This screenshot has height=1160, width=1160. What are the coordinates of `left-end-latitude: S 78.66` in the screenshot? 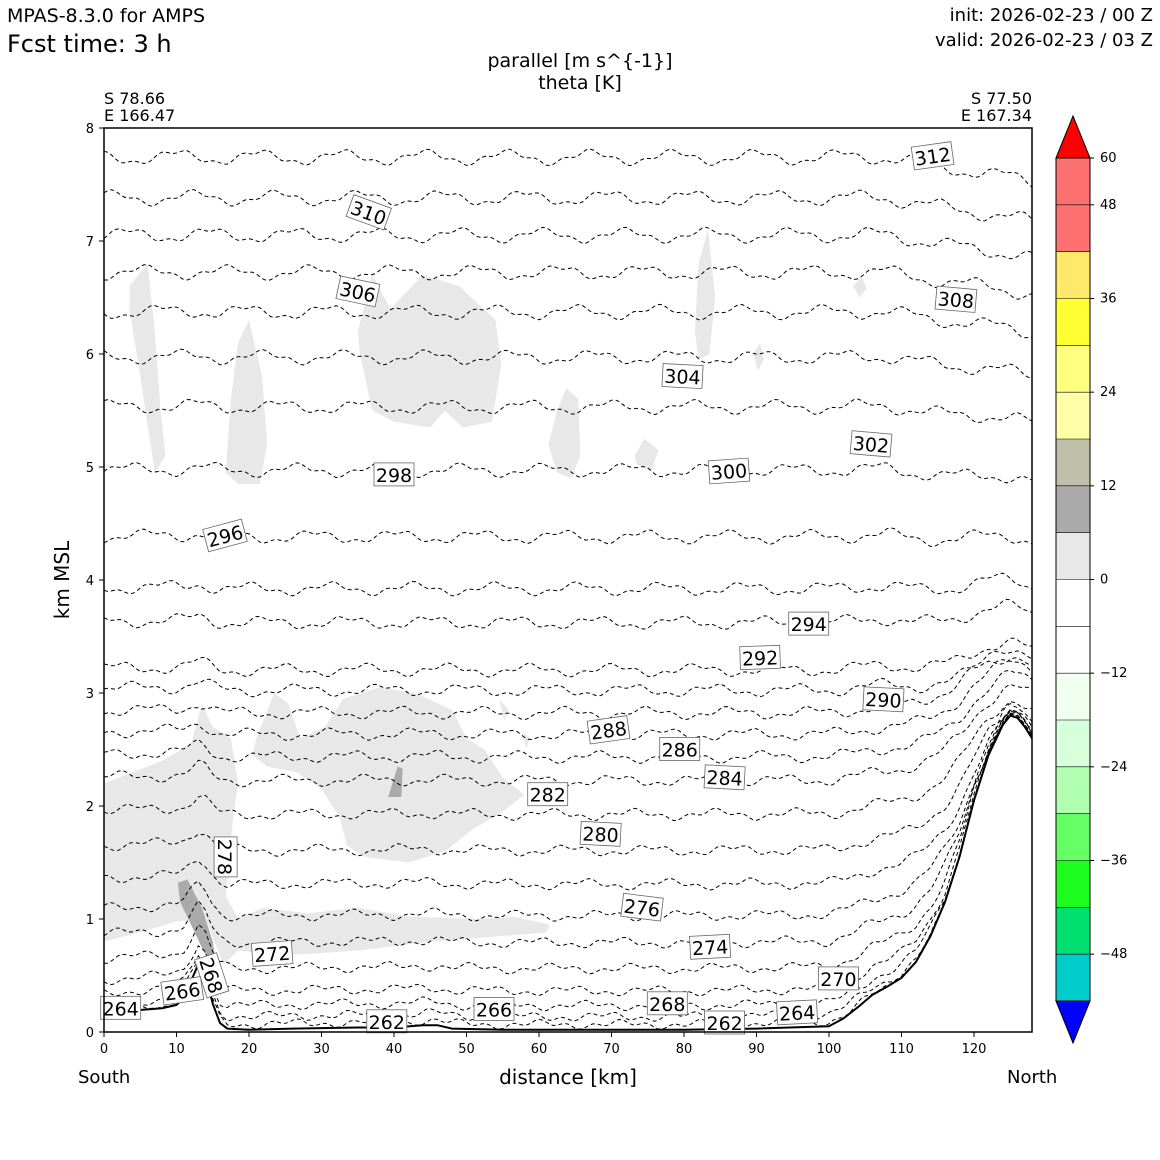 It's located at (135, 98).